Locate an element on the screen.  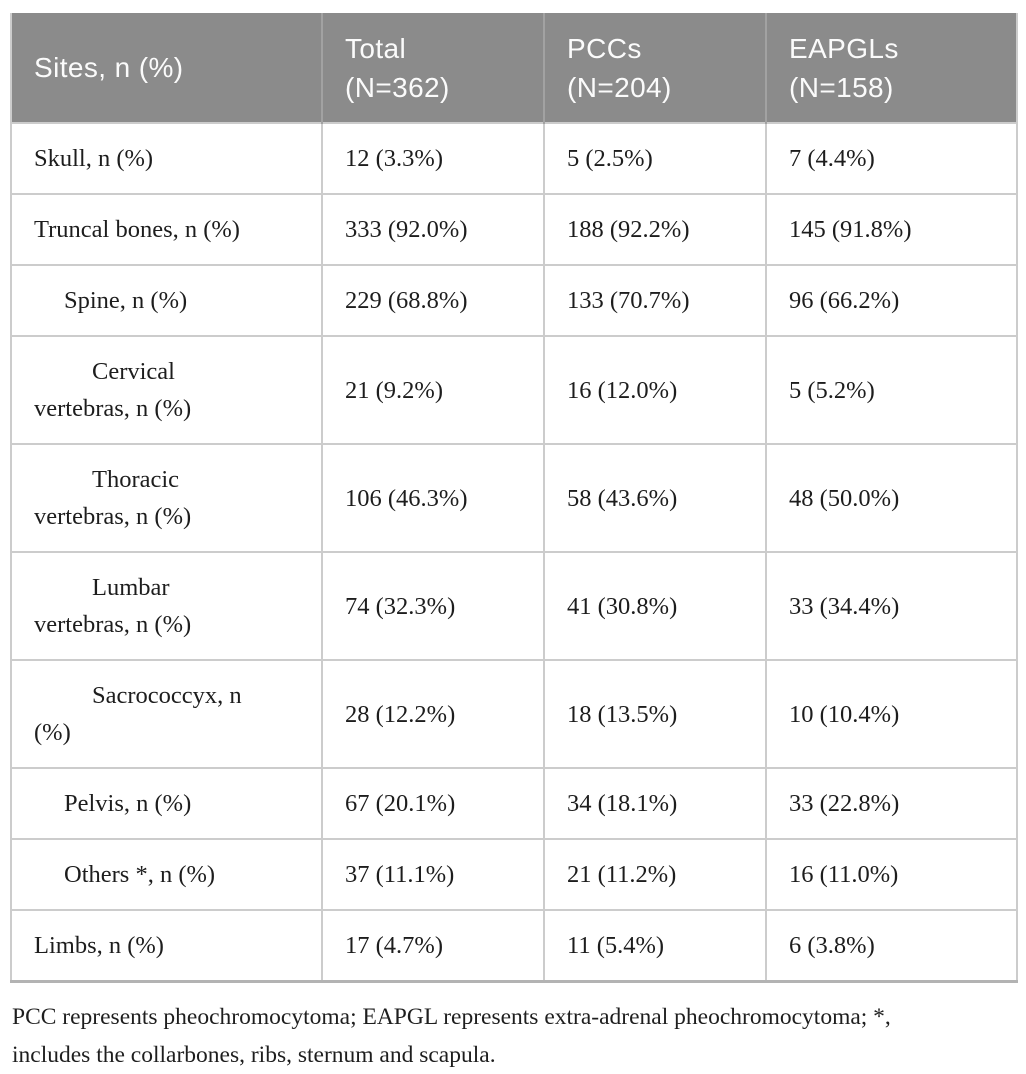
eapgls-cell: 145 (91.8%) is located at coordinates (891, 229).